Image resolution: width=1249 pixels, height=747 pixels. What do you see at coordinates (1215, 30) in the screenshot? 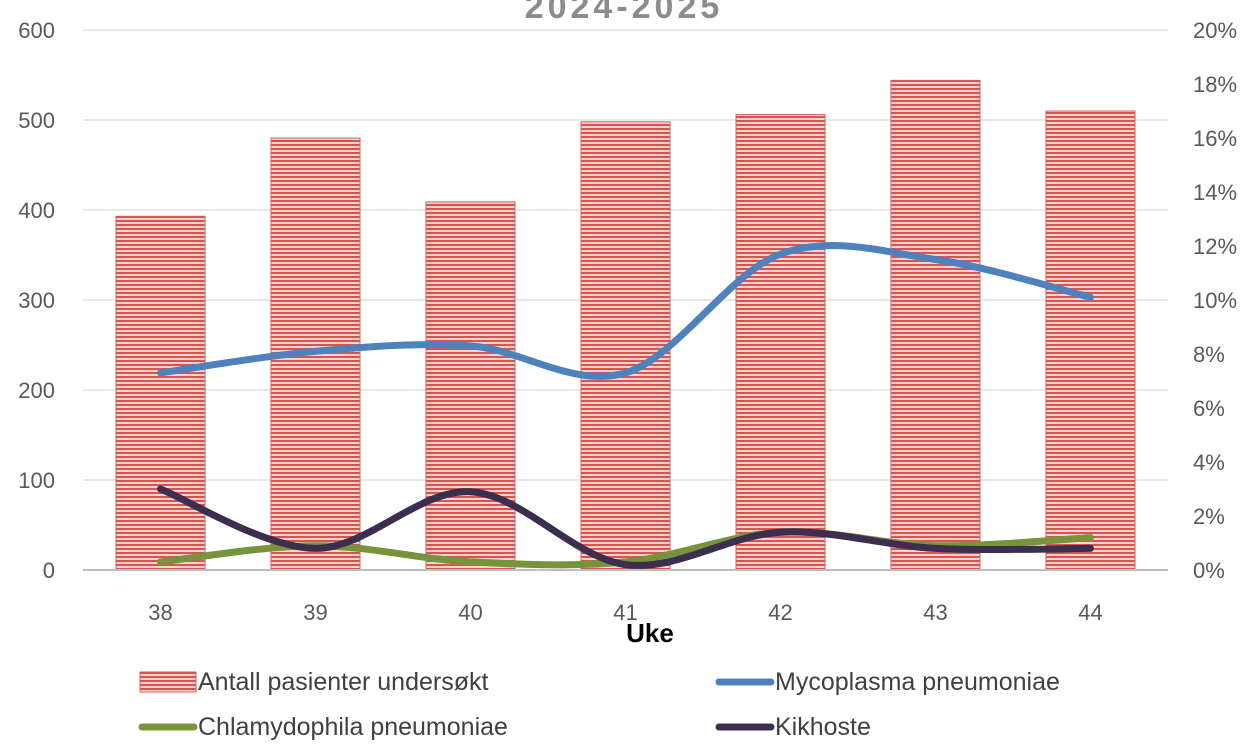
I see `y-right-tick-label: 20%` at bounding box center [1215, 30].